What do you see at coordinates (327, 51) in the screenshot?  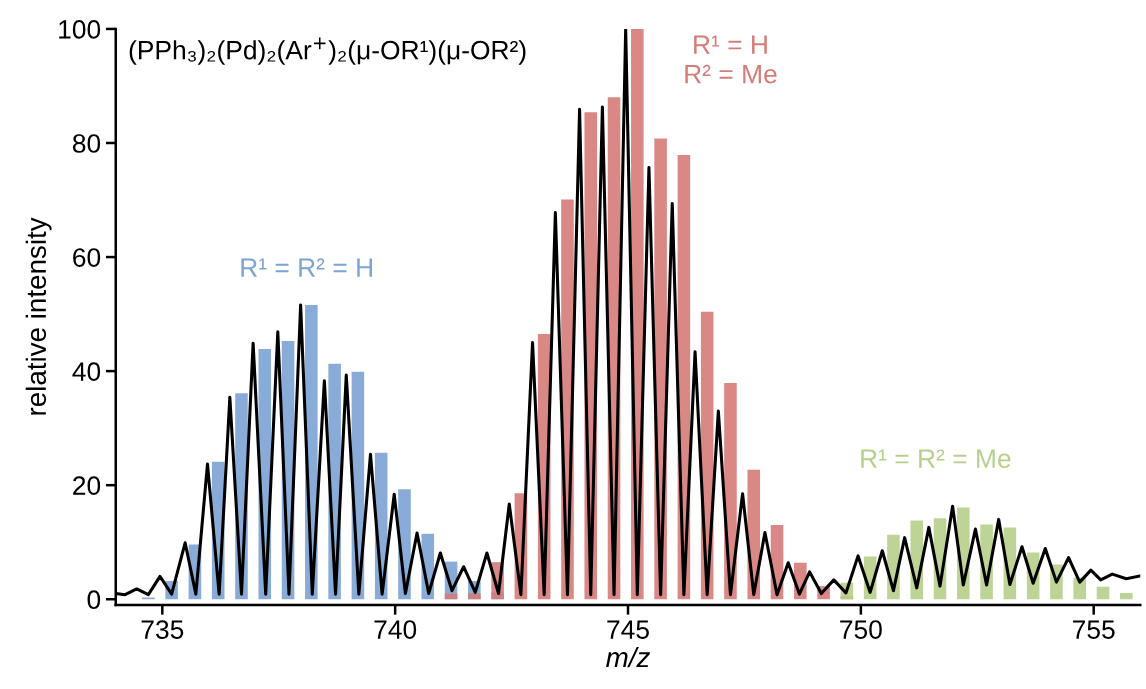 I see `chart-title: (PPh₃)₂(Pd)₂(Ar$^{+}$)₂(μ-OR¹)(μ-OR²)` at bounding box center [327, 51].